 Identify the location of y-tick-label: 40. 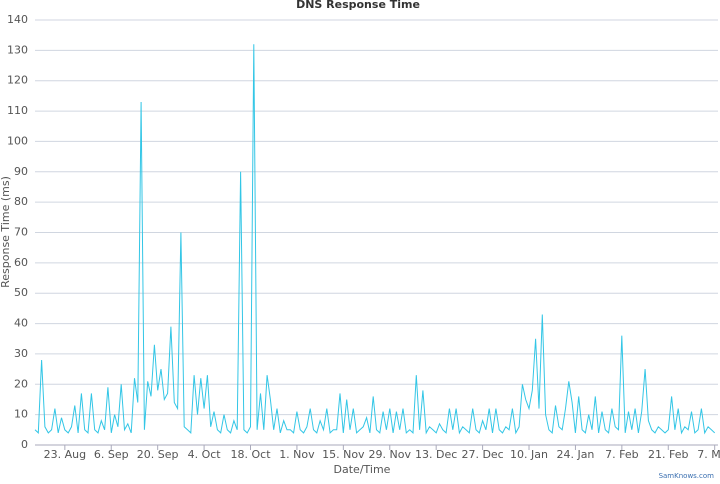
(21, 323).